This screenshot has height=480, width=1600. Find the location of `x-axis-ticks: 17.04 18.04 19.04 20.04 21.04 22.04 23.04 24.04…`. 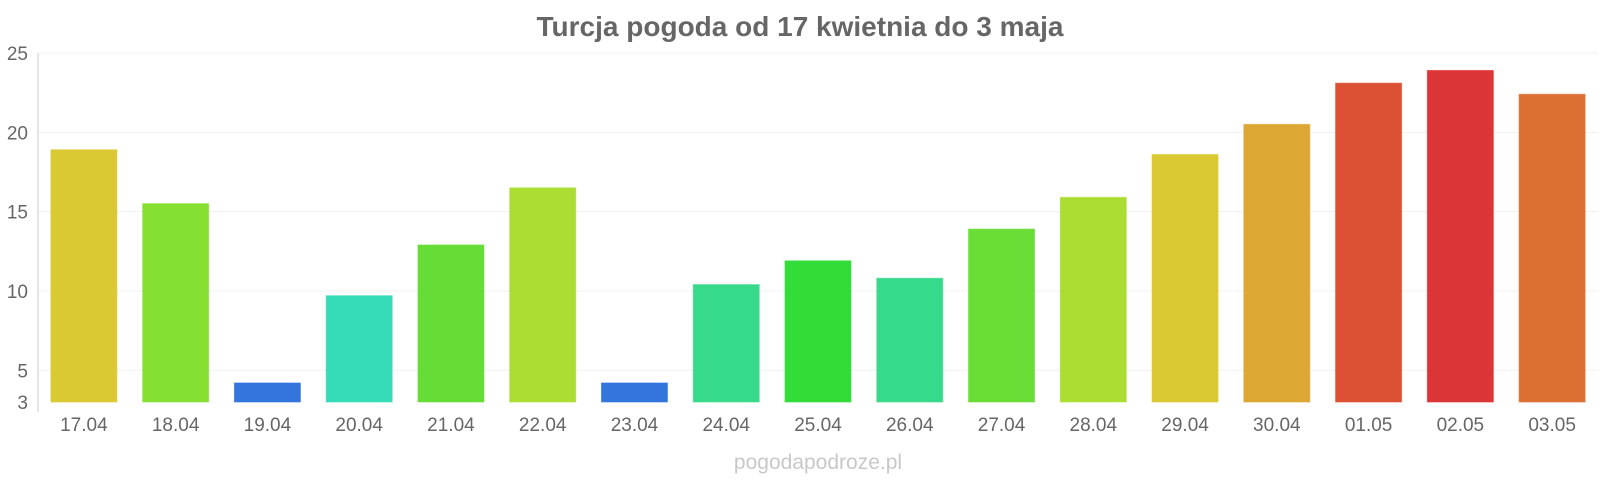

x-axis-ticks: 17.04 18.04 19.04 20.04 21.04 22.04 23.04 24.04… is located at coordinates (818, 425).